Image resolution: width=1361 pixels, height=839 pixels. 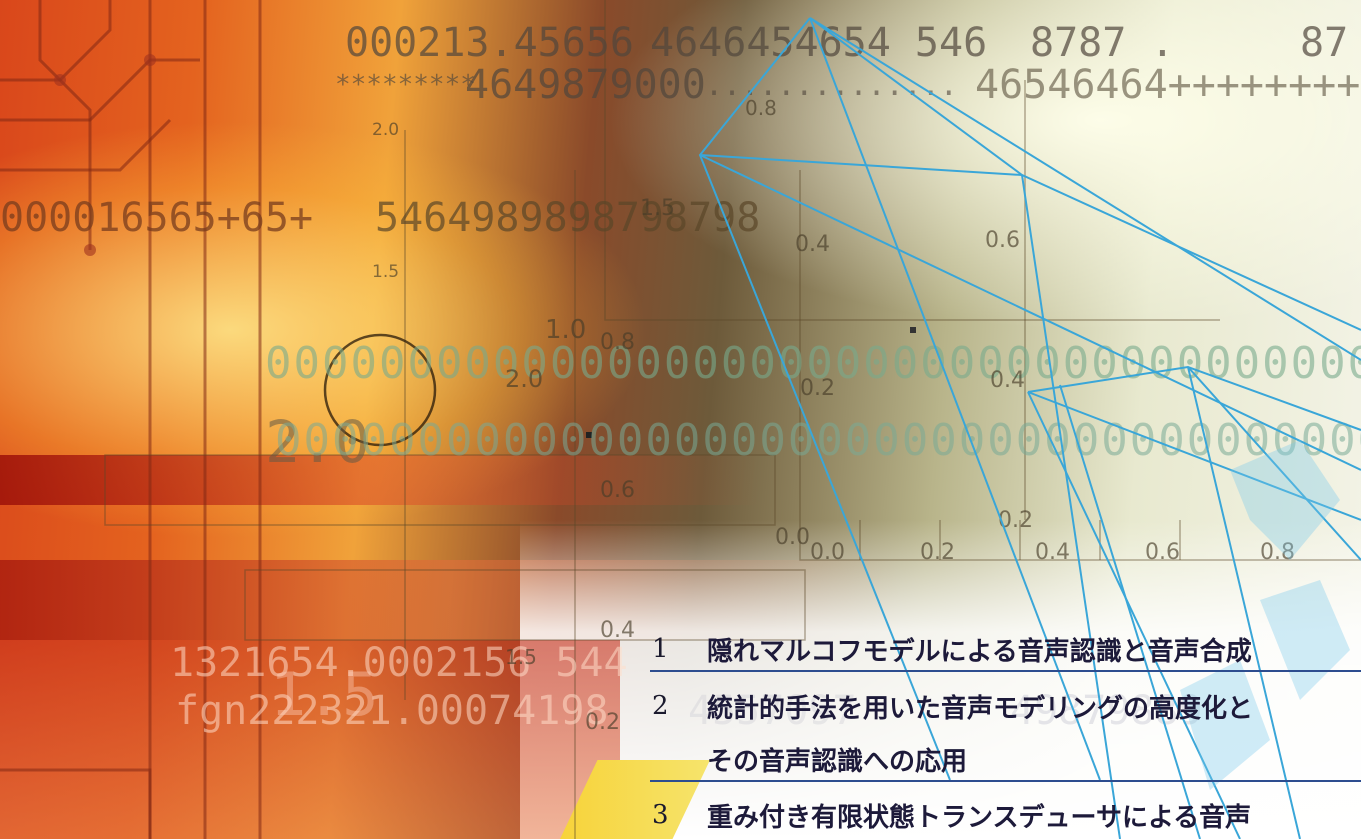 What do you see at coordinates (405, 85) in the screenshot?
I see `bg-number-string: *********` at bounding box center [405, 85].